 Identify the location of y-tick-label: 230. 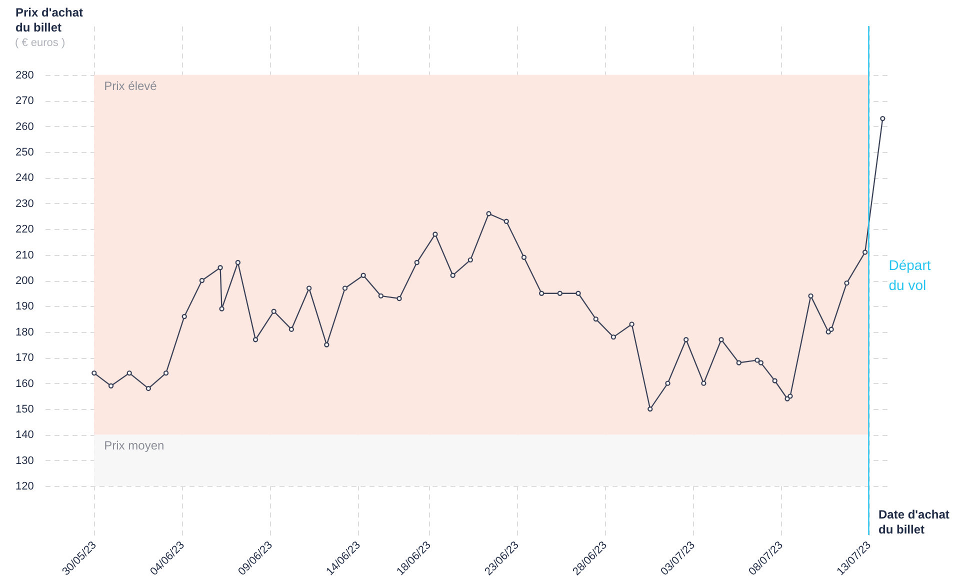
(25, 204).